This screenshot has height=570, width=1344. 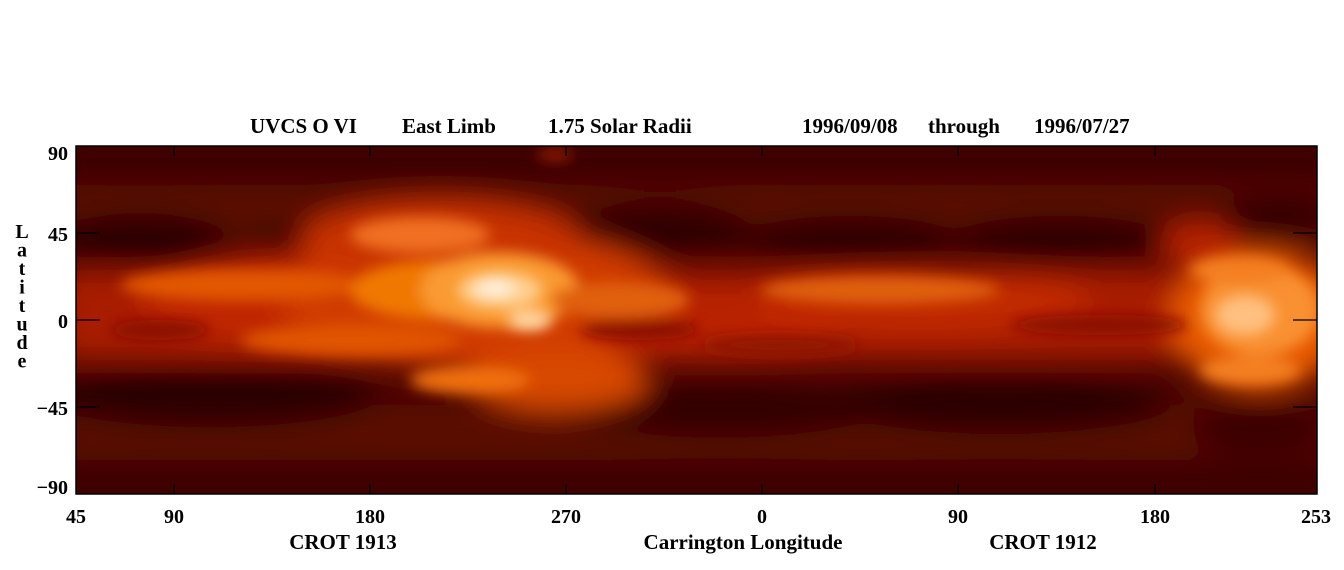 I want to click on y-tick-label: 45, so click(x=58, y=235).